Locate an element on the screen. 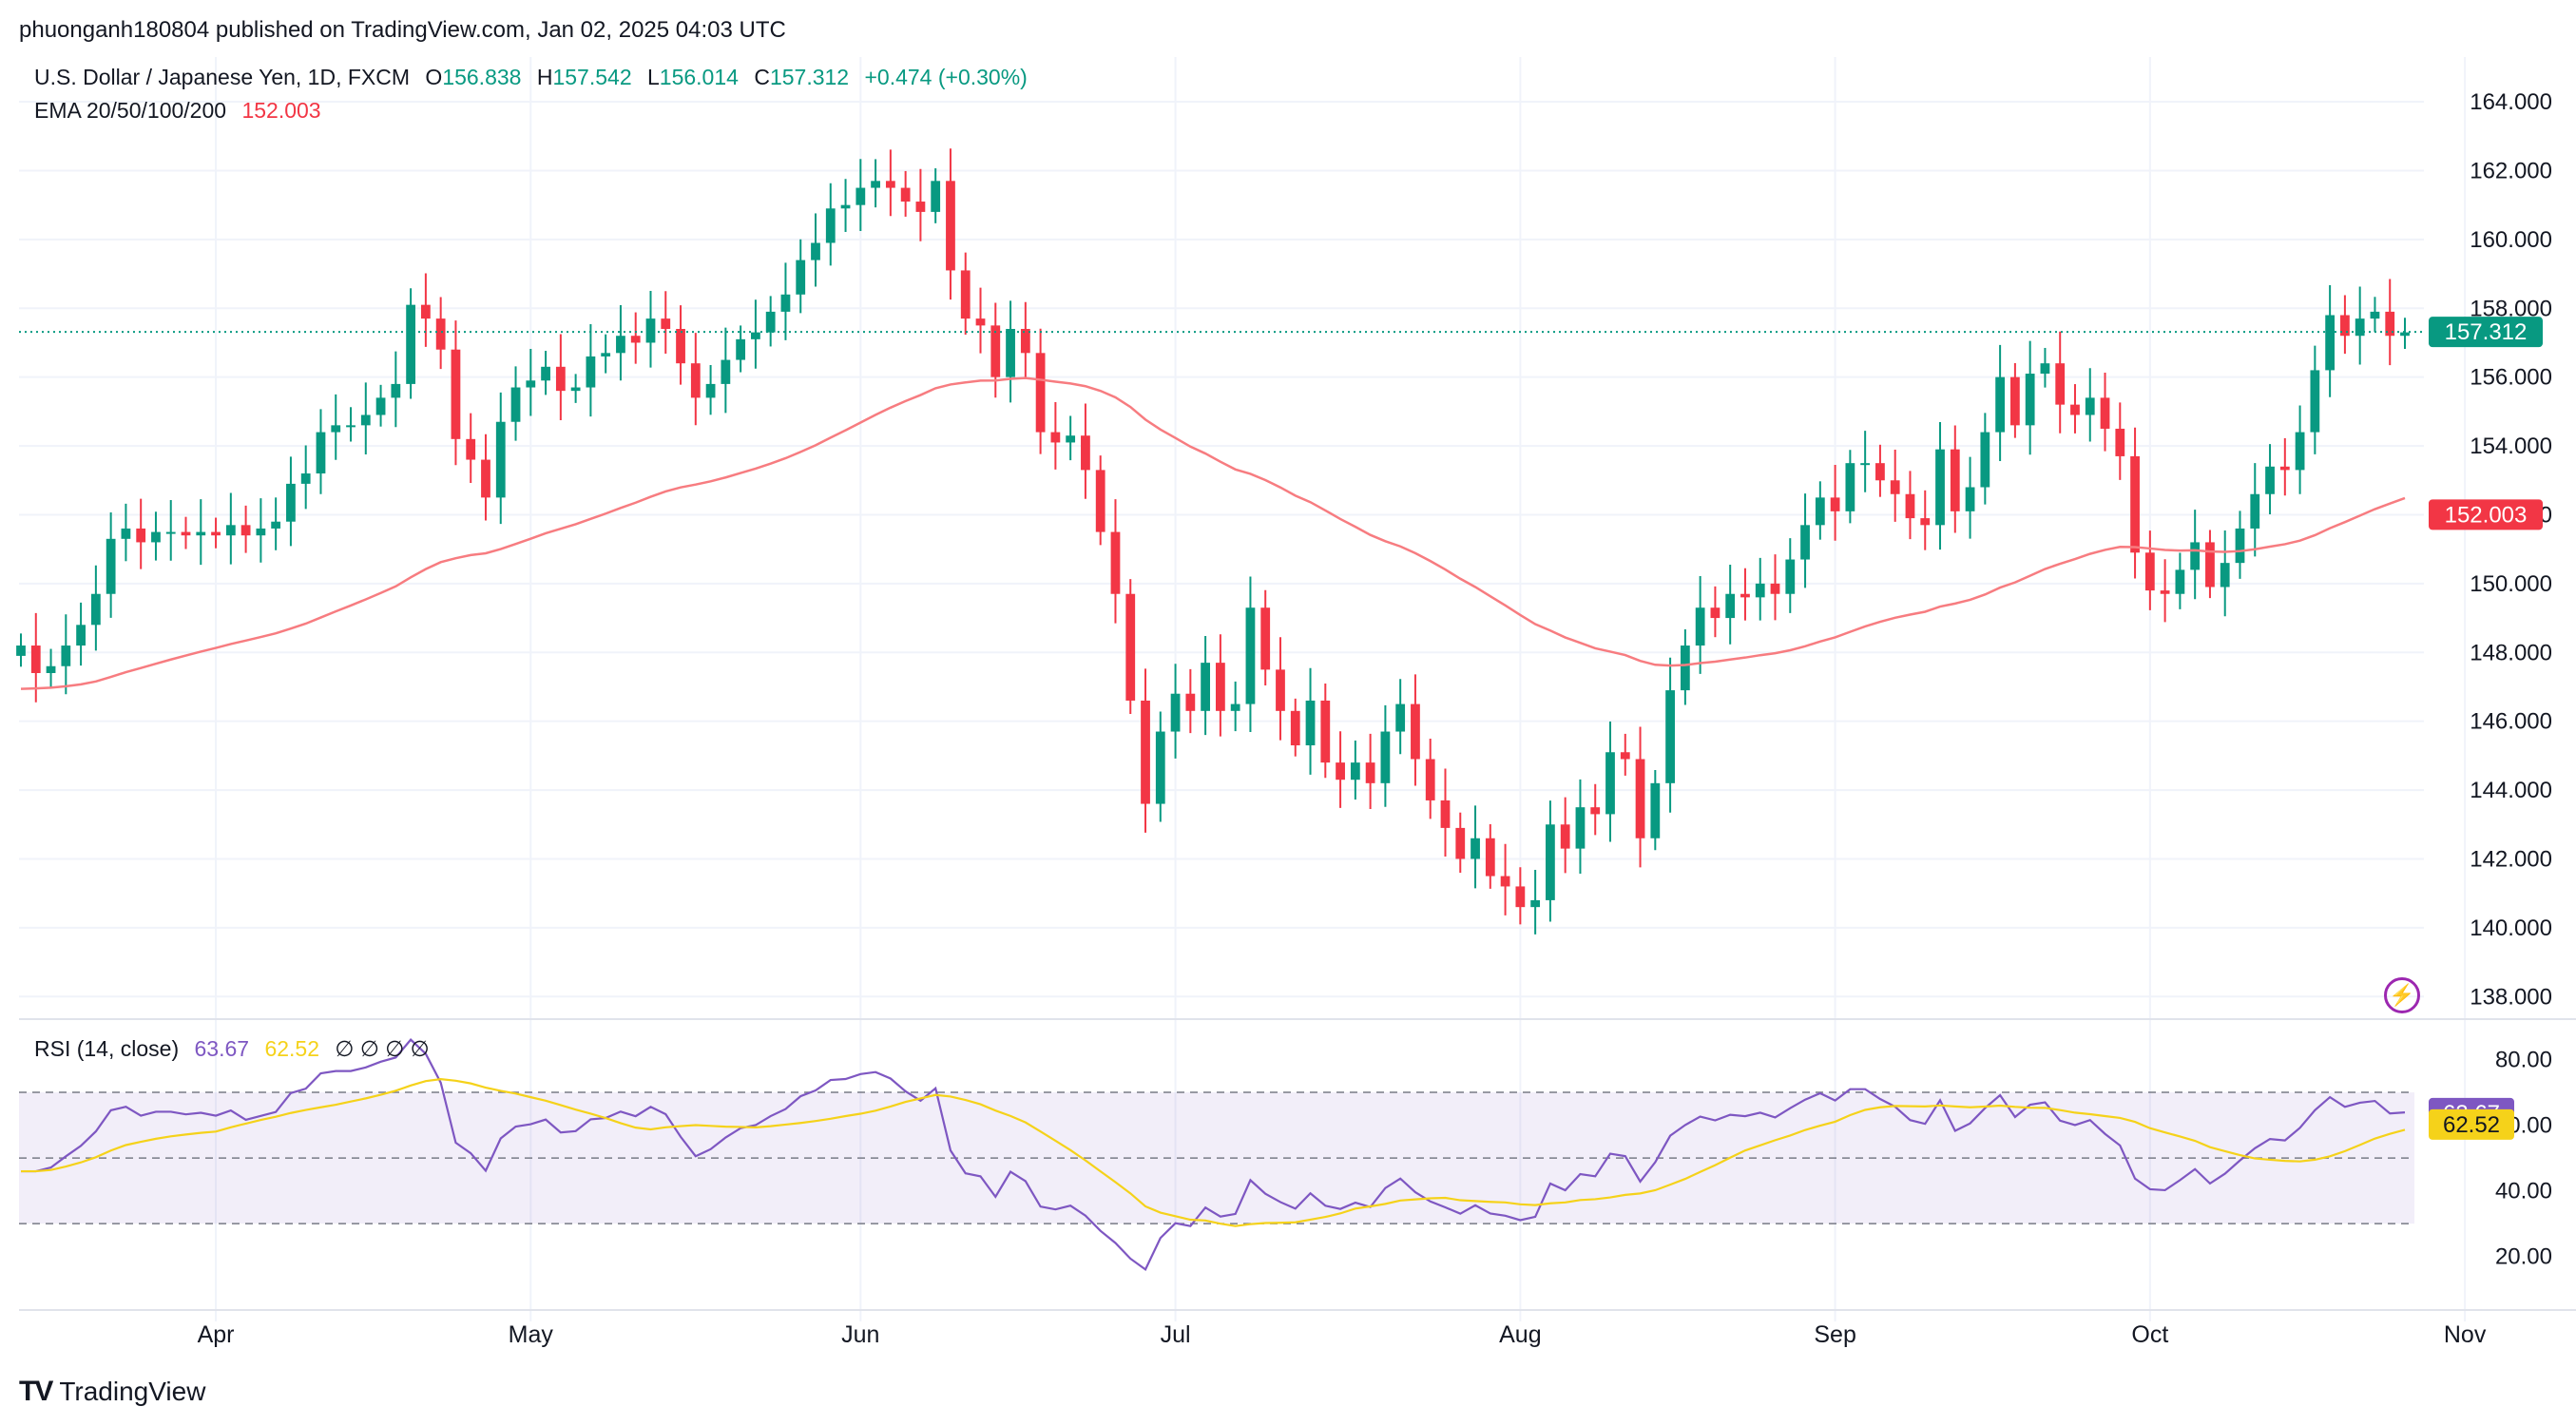 This screenshot has width=2576, height=1426. rsi-legend: RSI (14, close) 63.67 62.52 ∅ ∅ ∅ ∅ is located at coordinates (236, 1049).